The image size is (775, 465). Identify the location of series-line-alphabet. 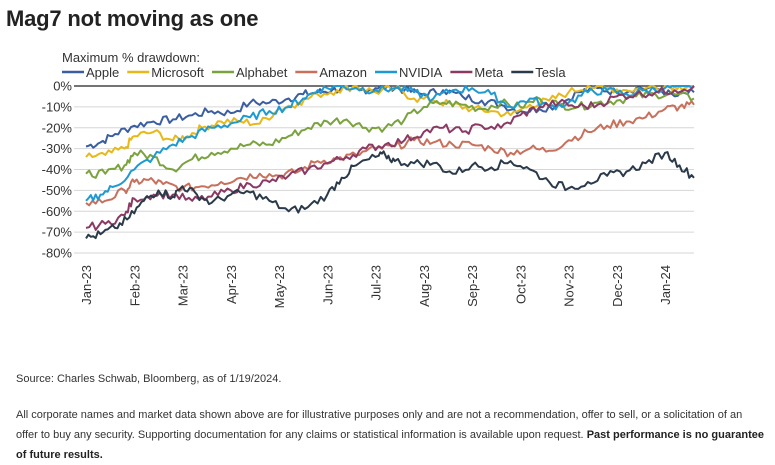
(390, 135).